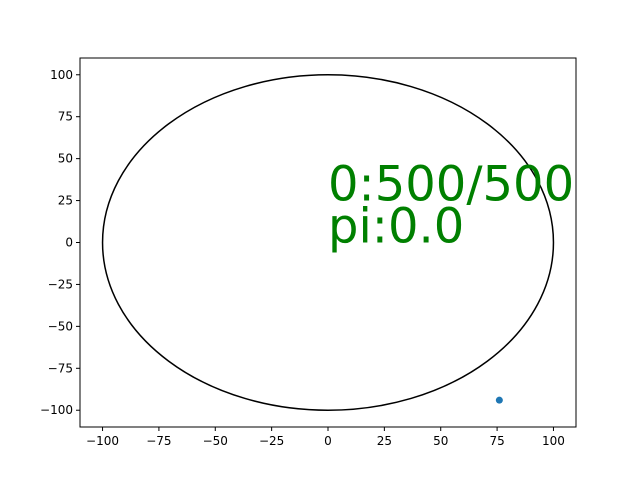  Describe the element at coordinates (65, 201) in the screenshot. I see `y-tick-label: 25` at that location.